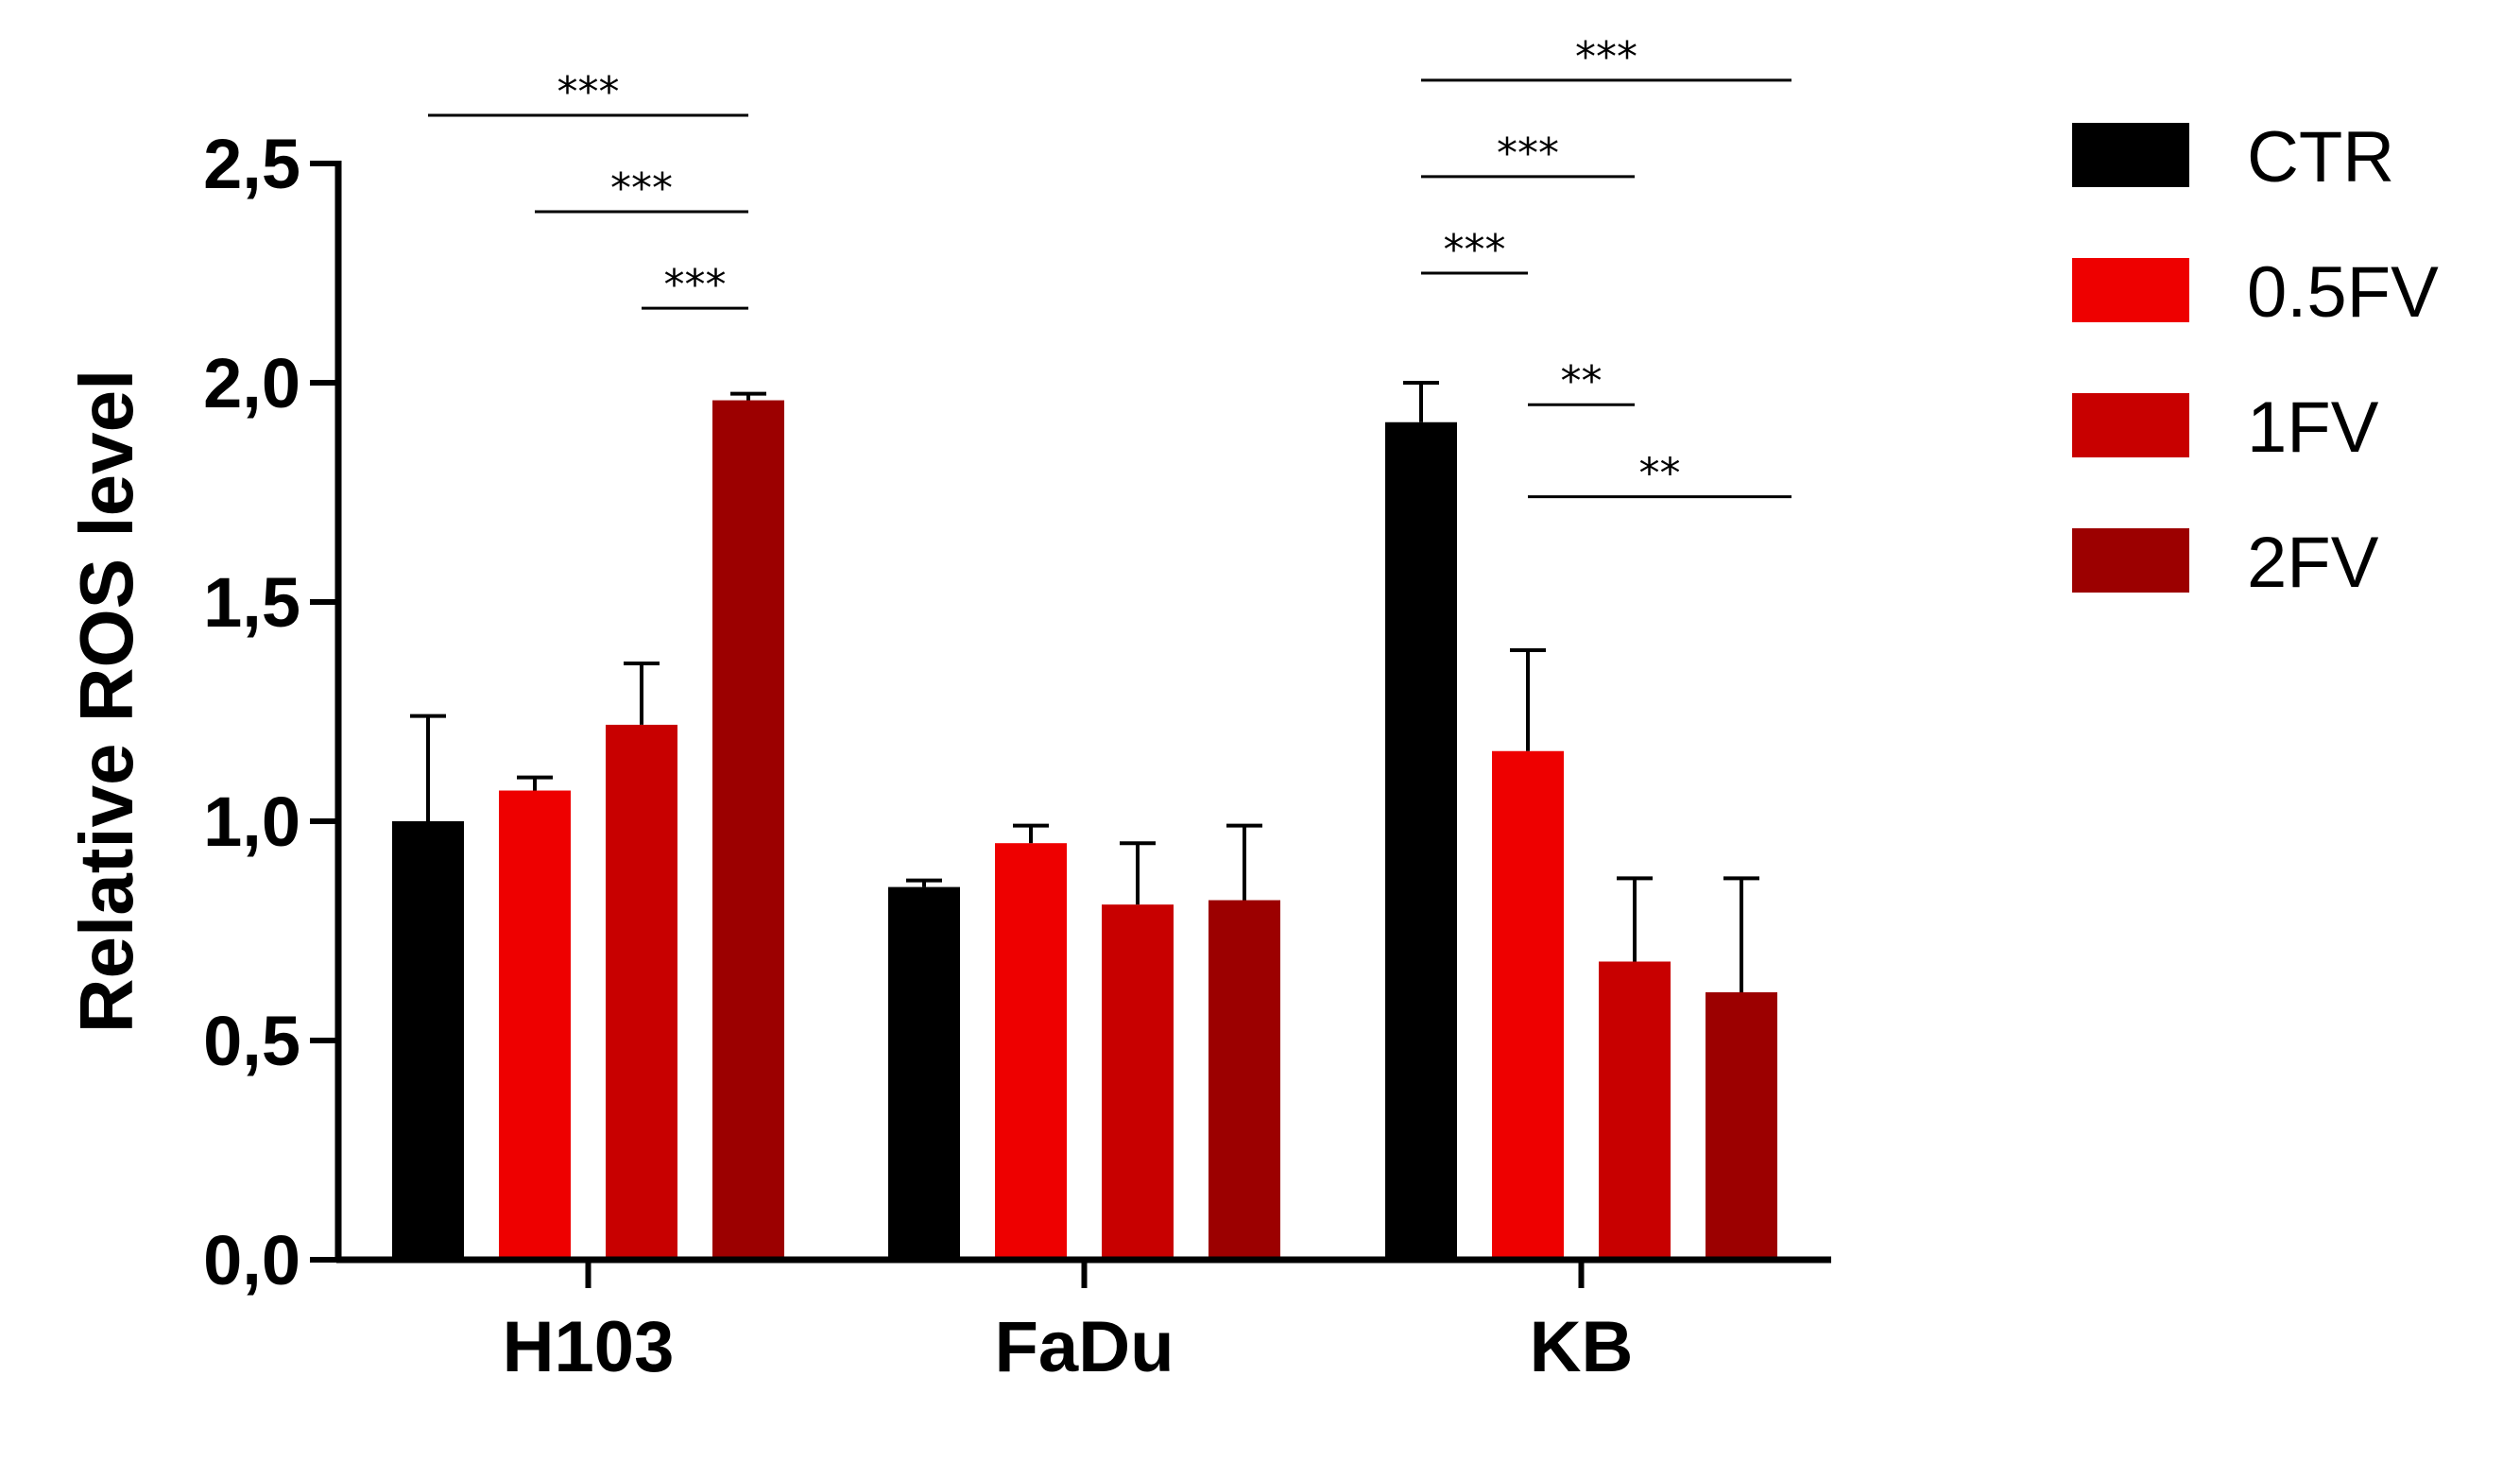  Describe the element at coordinates (2313, 427) in the screenshot. I see `legend-label-1fv: 1FV` at that location.